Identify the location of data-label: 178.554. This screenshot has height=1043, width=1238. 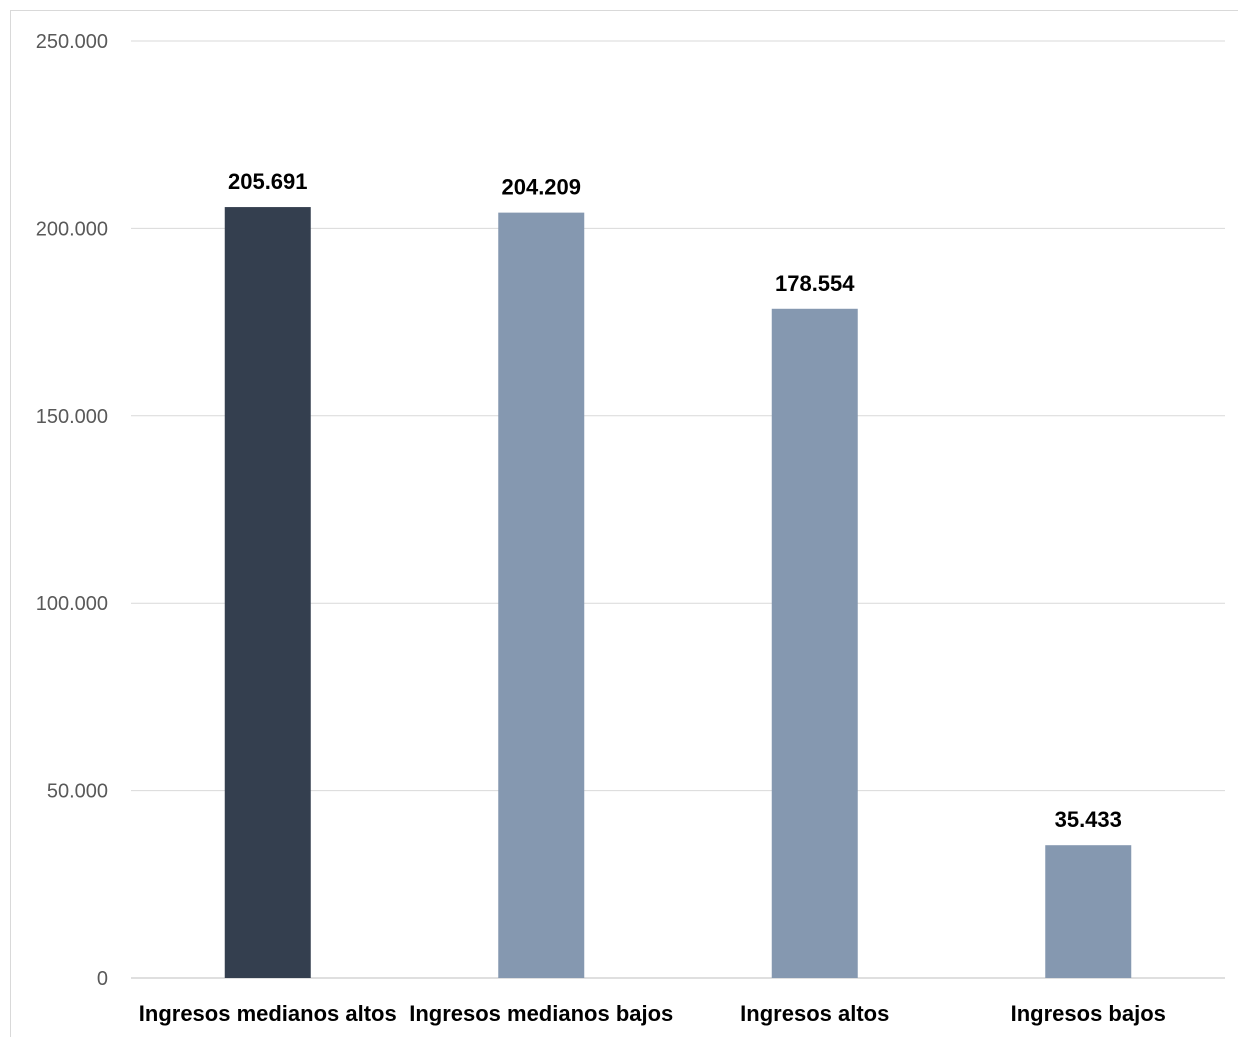
(815, 283).